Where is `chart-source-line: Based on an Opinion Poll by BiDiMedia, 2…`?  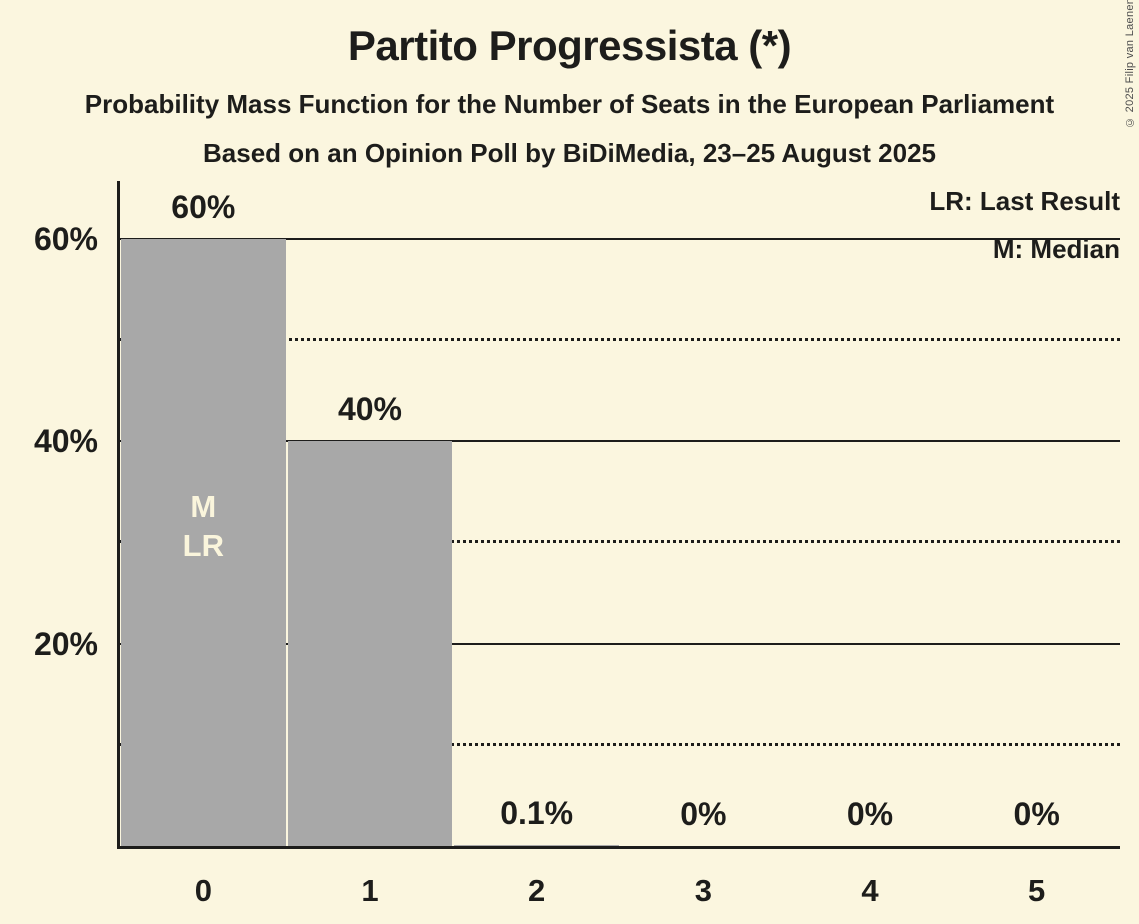
chart-source-line: Based on an Opinion Poll by BiDiMedia, 2… is located at coordinates (569, 153).